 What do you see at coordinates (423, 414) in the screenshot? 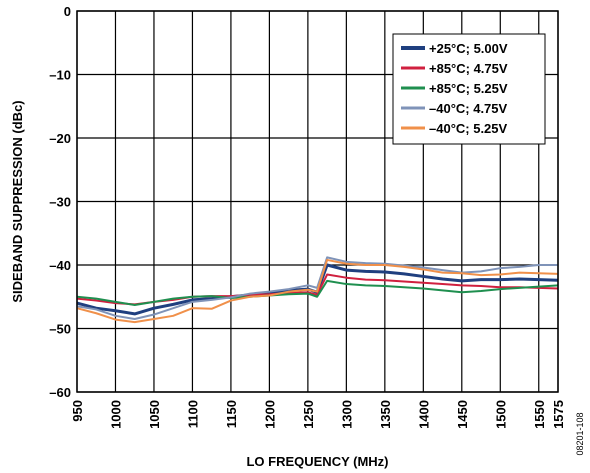
I see `x-tick-label: 1400` at bounding box center [423, 414].